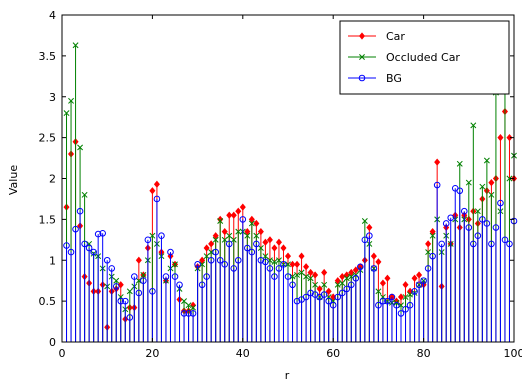 The image size is (522, 383). I want to click on legend-label: BG, so click(394, 78).